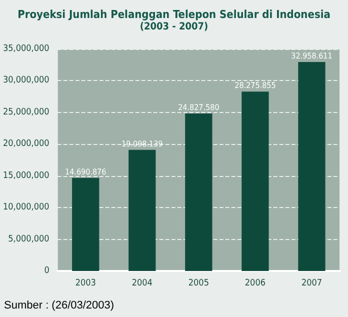 This screenshot has height=317, width=348. Describe the element at coordinates (255, 85) in the screenshot. I see `data-label: 28.275.855` at that location.